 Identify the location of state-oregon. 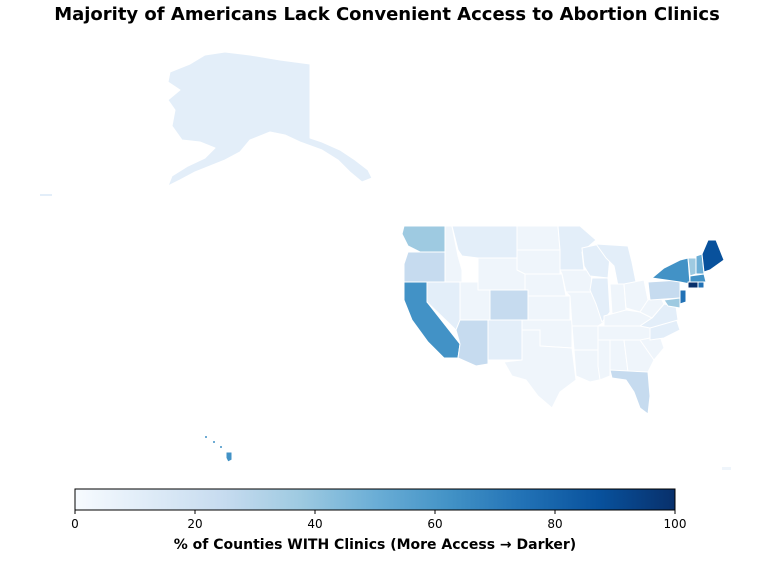
(424, 267).